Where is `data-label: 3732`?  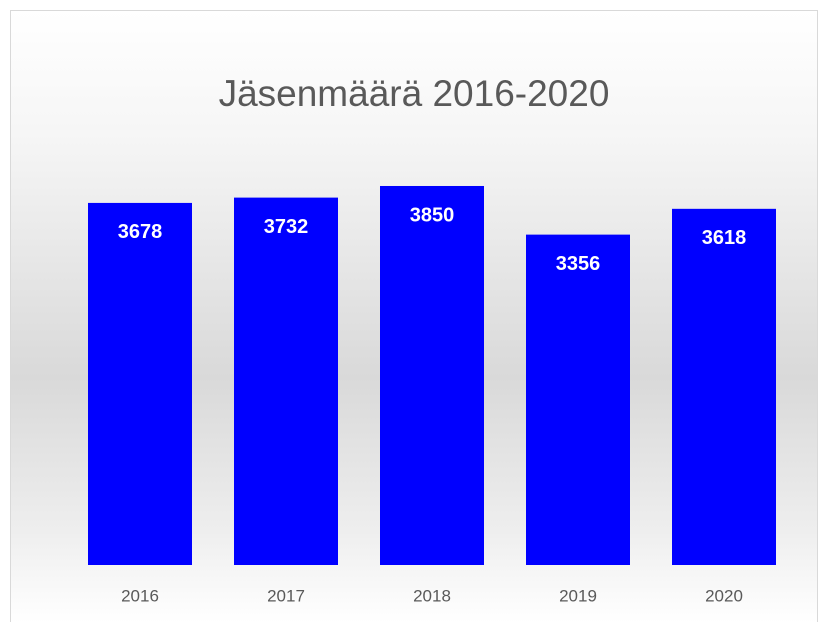 data-label: 3732 is located at coordinates (286, 227).